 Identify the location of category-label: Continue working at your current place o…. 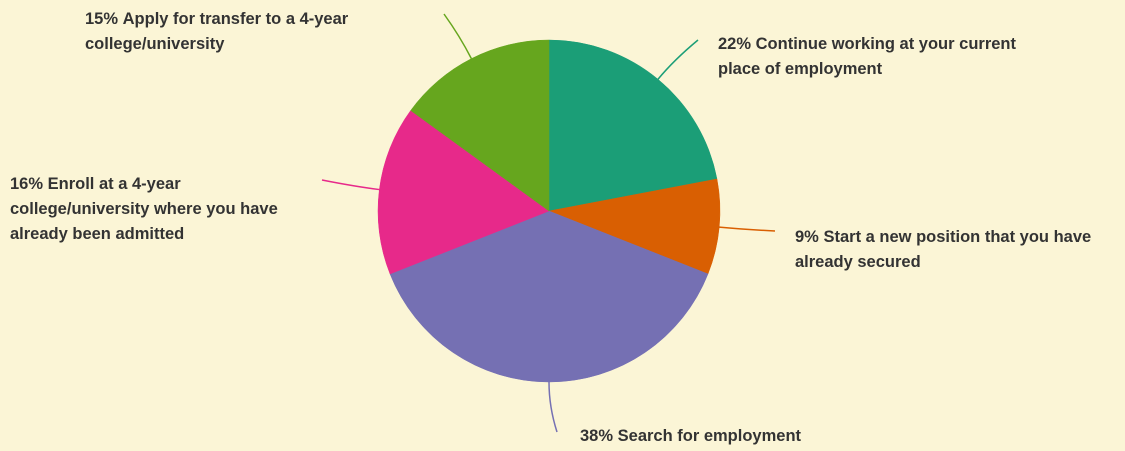
(867, 56).